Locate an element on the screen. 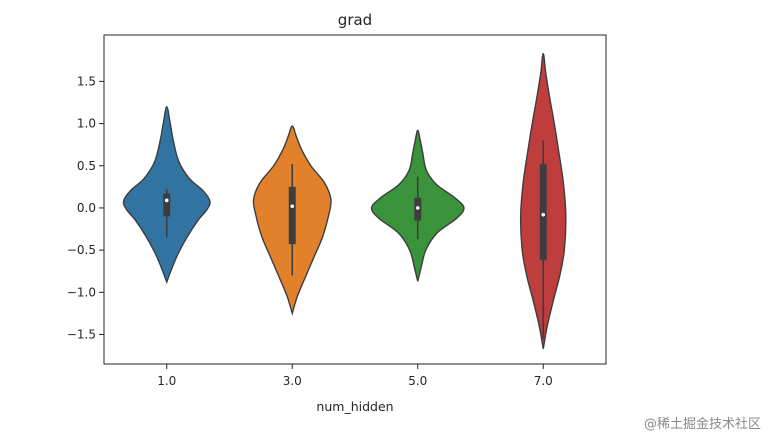  y-tick-label: −1.5 is located at coordinates (81, 334).